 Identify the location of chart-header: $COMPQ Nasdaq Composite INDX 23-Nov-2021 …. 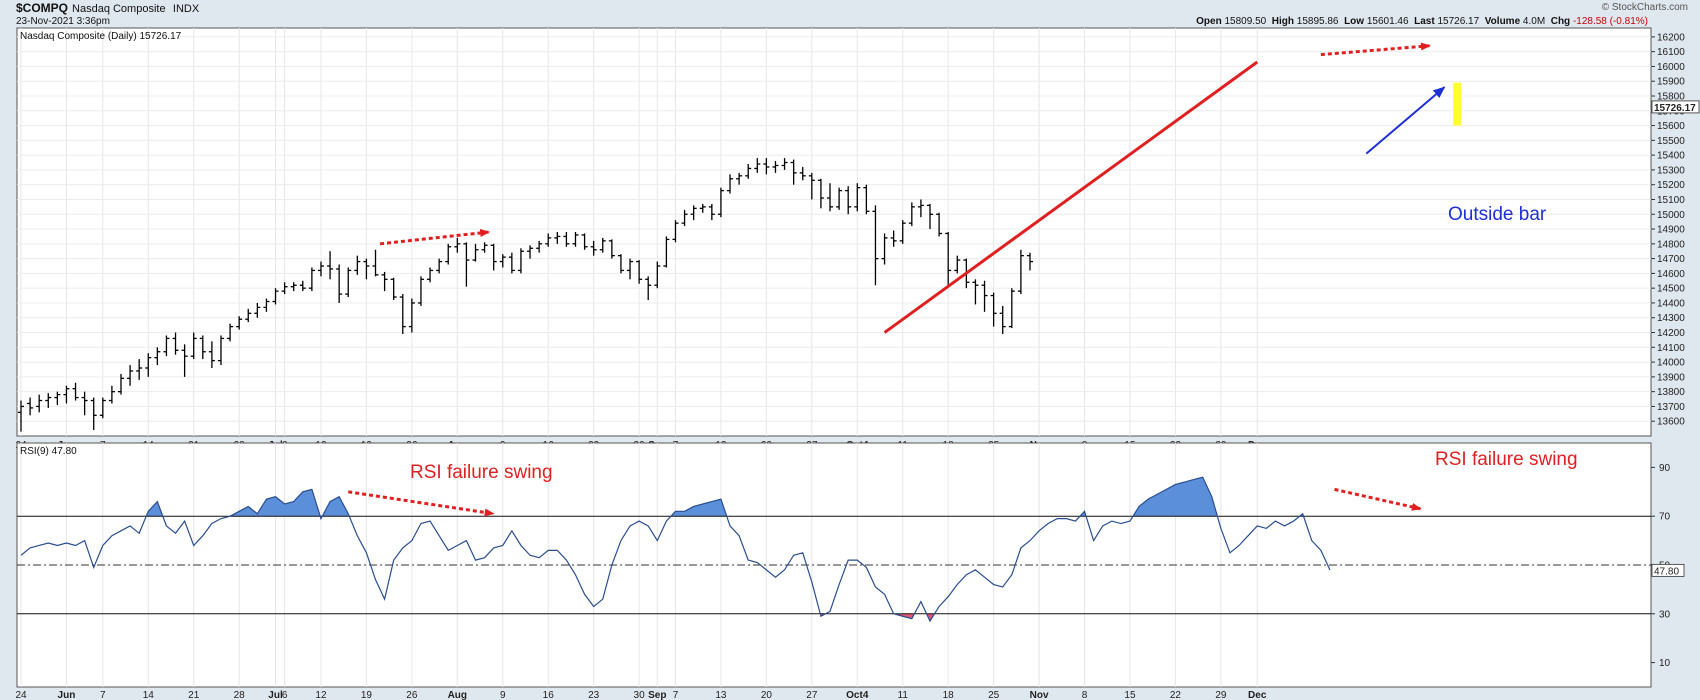
(850, 15).